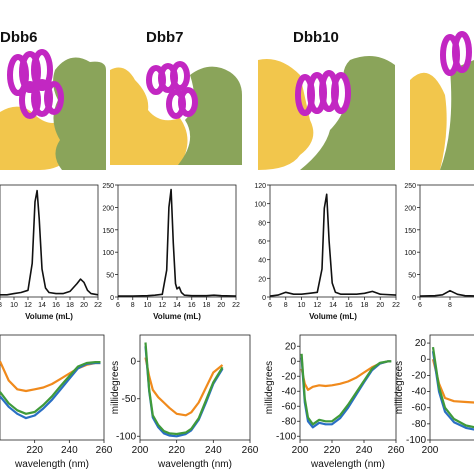  I want to click on y-tick-label: -40, so click(419, 392).